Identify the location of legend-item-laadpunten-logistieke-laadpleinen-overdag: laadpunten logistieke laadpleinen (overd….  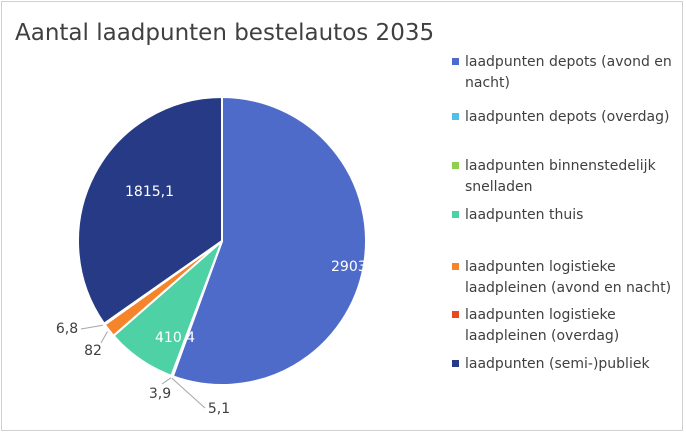
(563, 326).